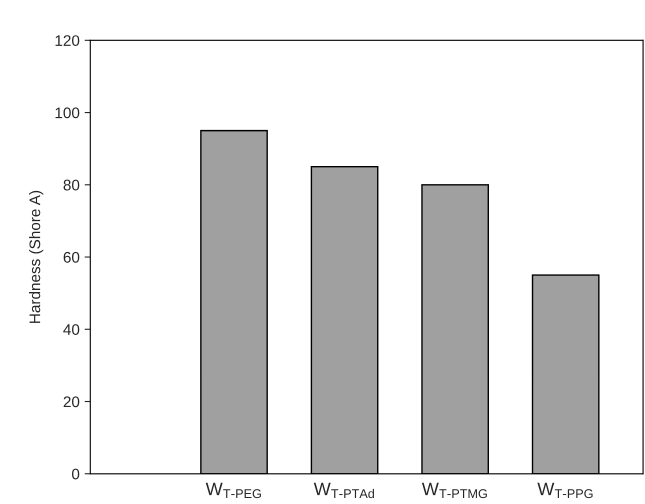 This screenshot has width=645, height=504. I want to click on x-tick-label: W$_{T-PTAd}$, so click(344, 490).